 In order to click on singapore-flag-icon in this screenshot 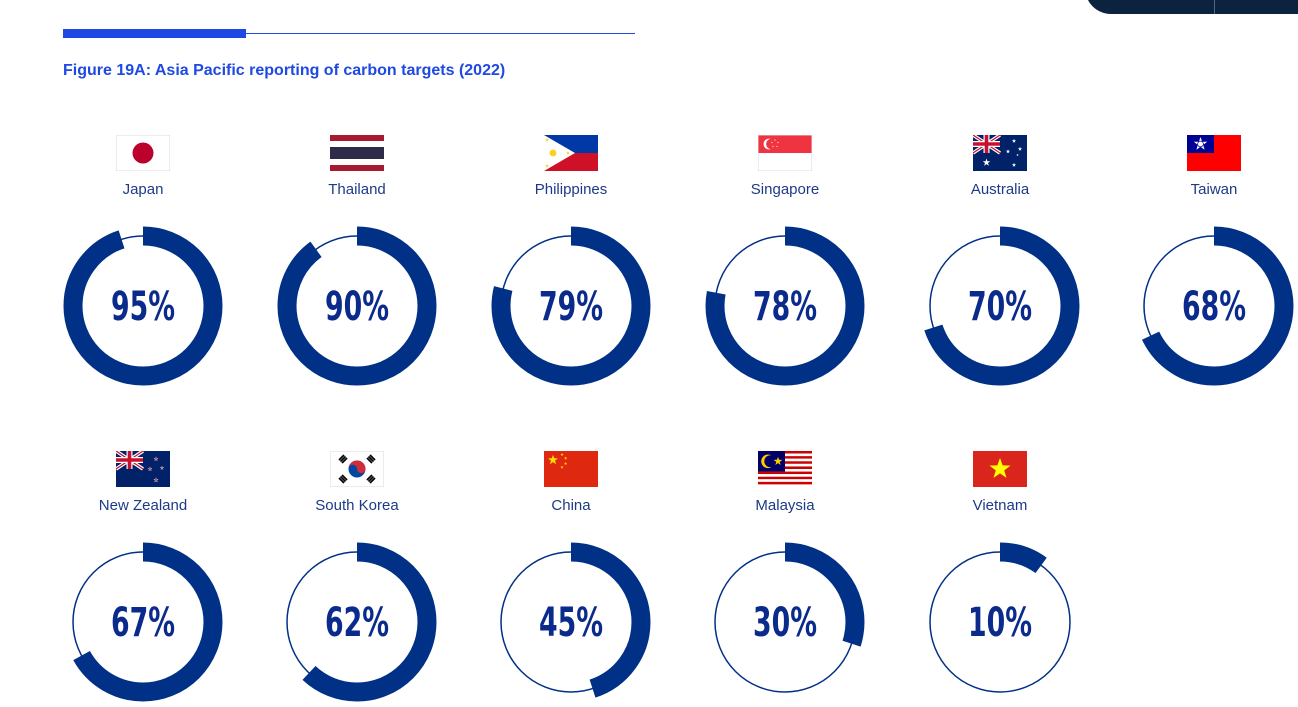, I will do `click(785, 153)`.